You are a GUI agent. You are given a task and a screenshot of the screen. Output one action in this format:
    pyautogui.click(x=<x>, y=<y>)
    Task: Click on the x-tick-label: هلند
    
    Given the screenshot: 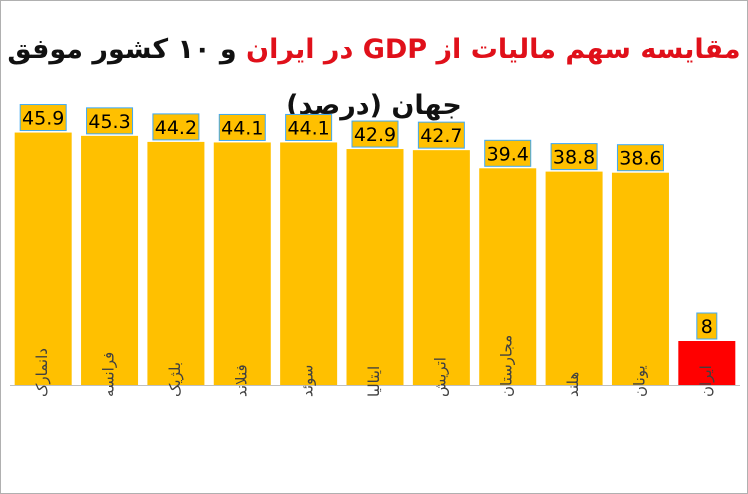 What is the action you would take?
    pyautogui.click(x=573, y=384)
    